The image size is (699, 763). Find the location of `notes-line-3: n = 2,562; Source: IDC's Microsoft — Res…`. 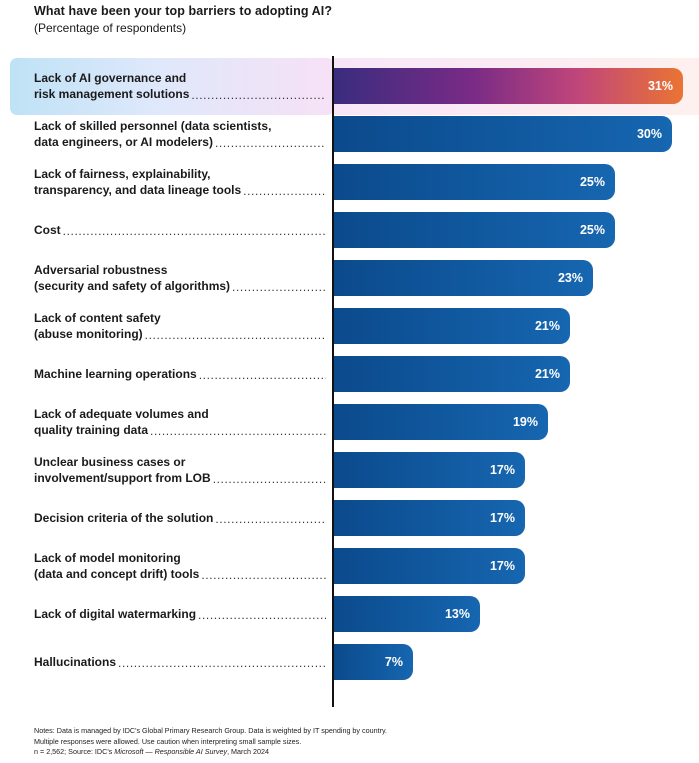

notes-line-3: n = 2,562; Source: IDC's Microsoft — Res… is located at coordinates (210, 752).